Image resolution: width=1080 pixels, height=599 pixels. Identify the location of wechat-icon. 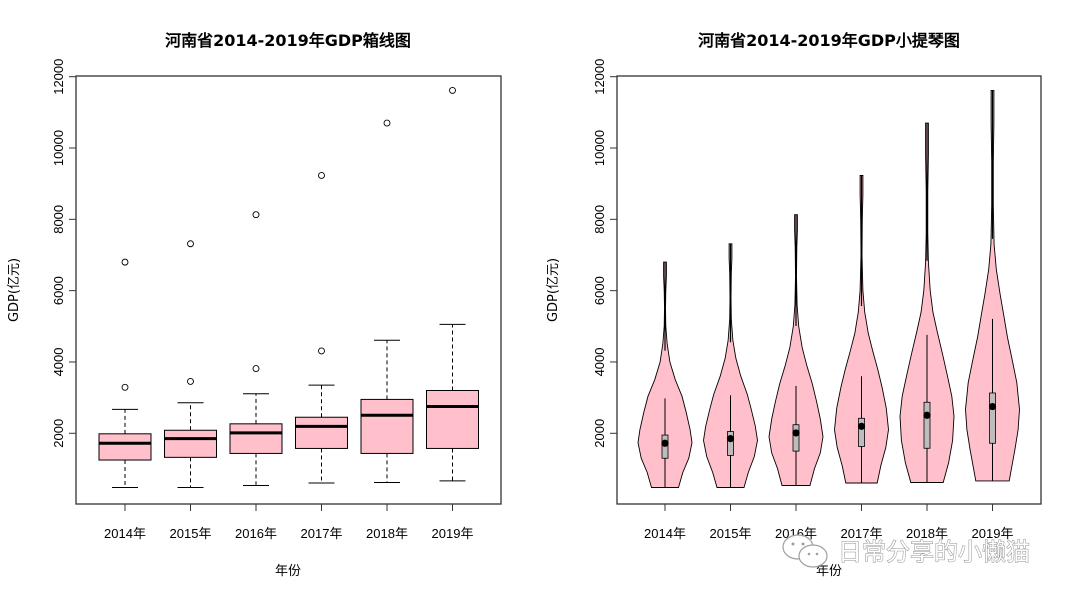
(805, 551).